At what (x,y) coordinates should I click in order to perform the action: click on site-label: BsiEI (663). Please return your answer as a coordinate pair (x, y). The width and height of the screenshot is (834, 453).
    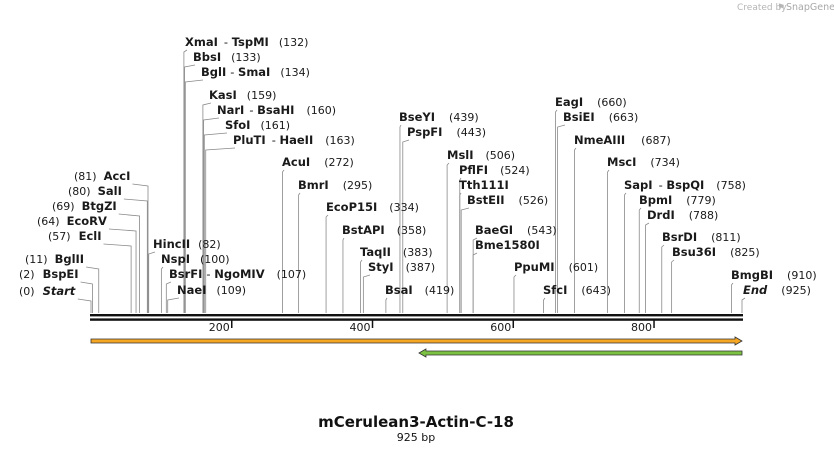
    Looking at the image, I should click on (600, 117).